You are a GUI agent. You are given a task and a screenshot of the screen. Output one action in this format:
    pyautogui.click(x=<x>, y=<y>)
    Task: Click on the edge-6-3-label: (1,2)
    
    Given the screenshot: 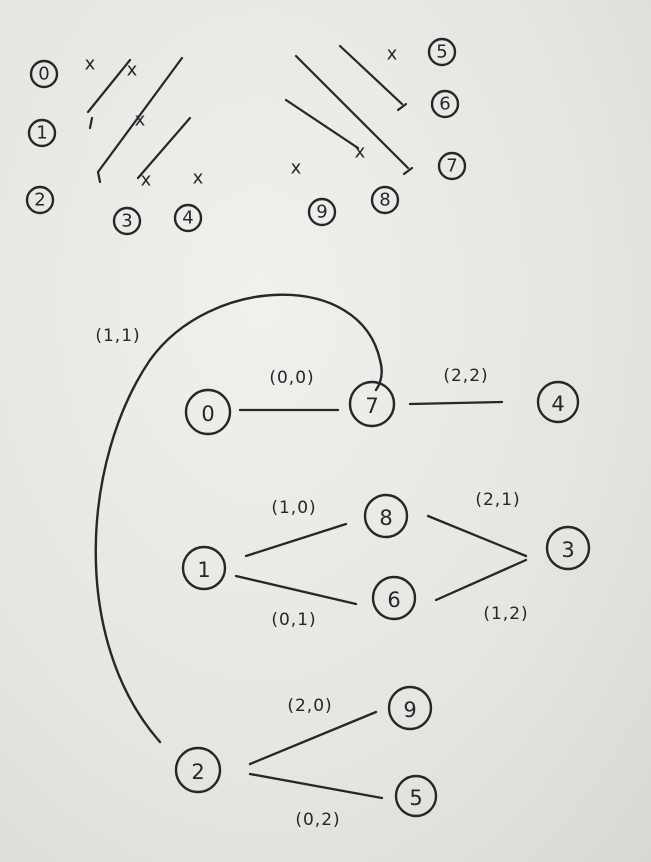 What is the action you would take?
    pyautogui.click(x=505, y=614)
    